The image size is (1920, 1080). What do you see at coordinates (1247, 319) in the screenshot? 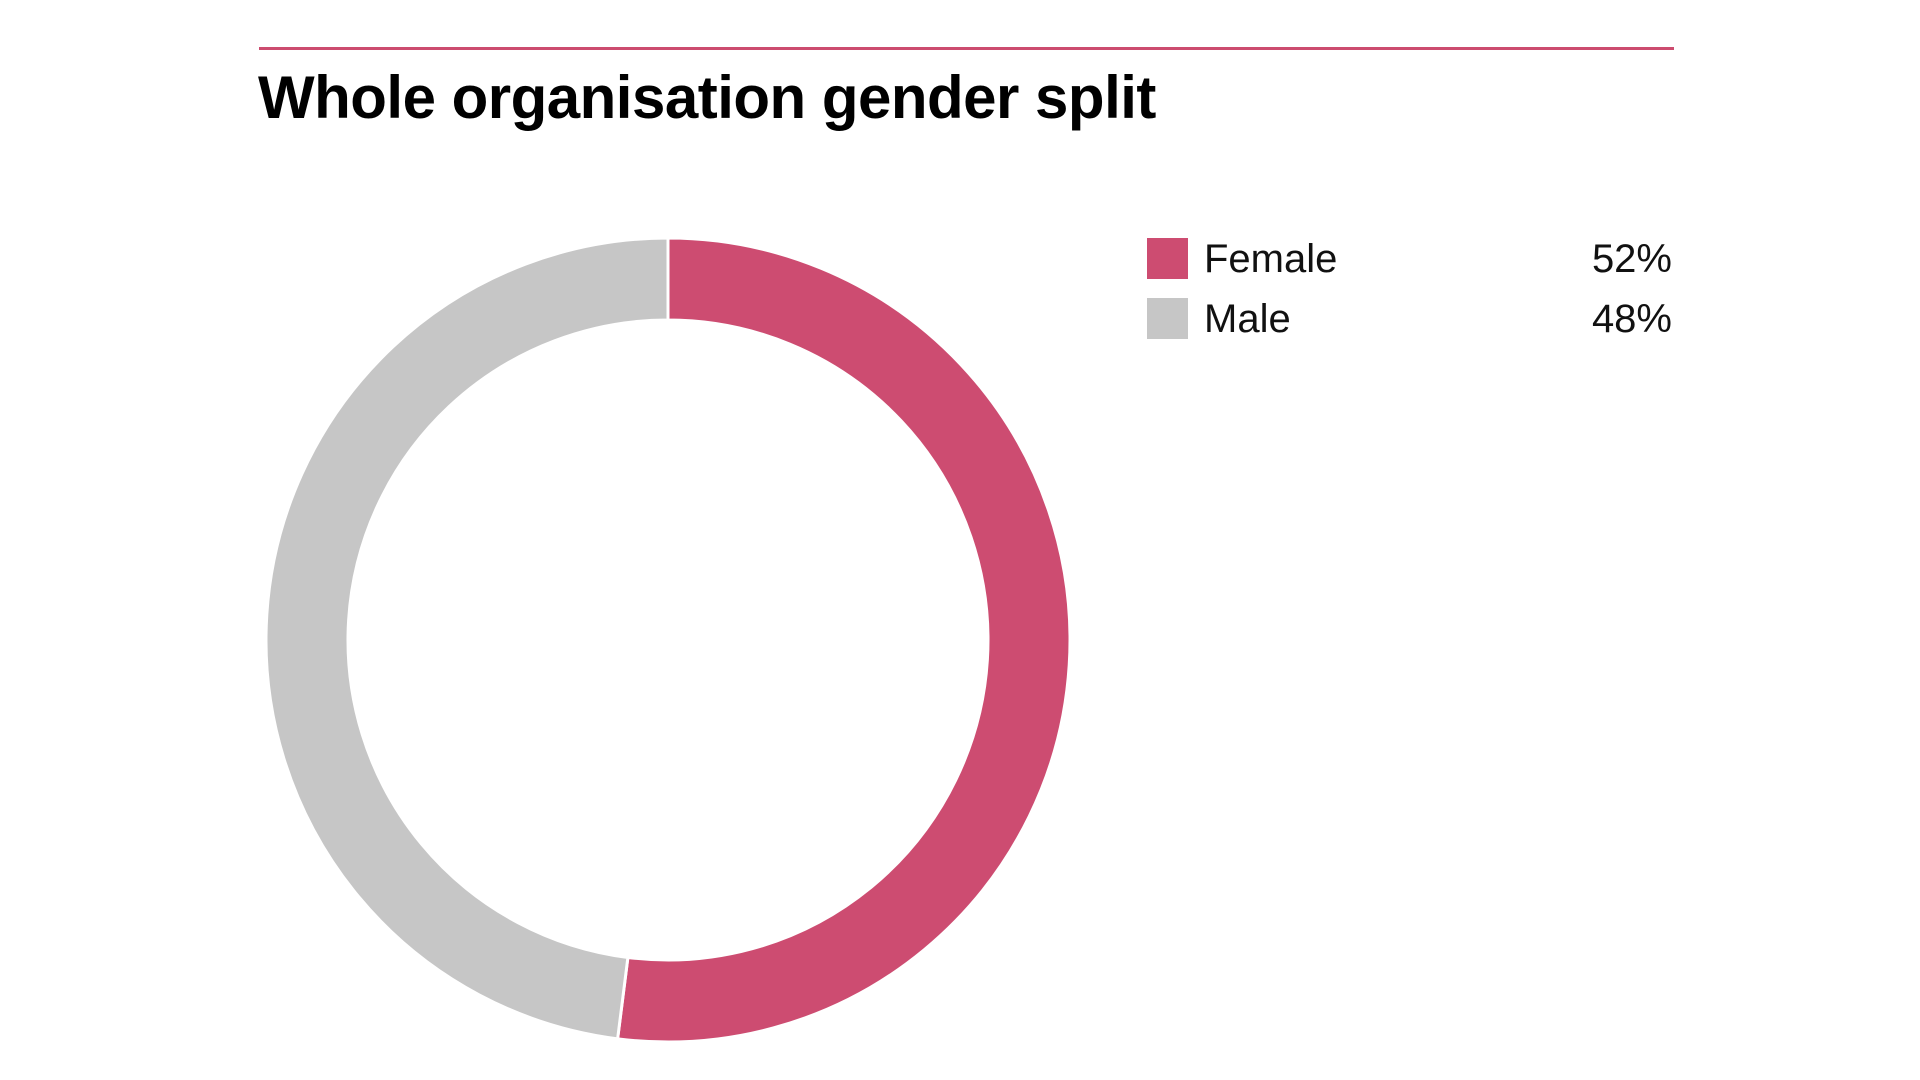
I see `legend-label-male: Male` at bounding box center [1247, 319].